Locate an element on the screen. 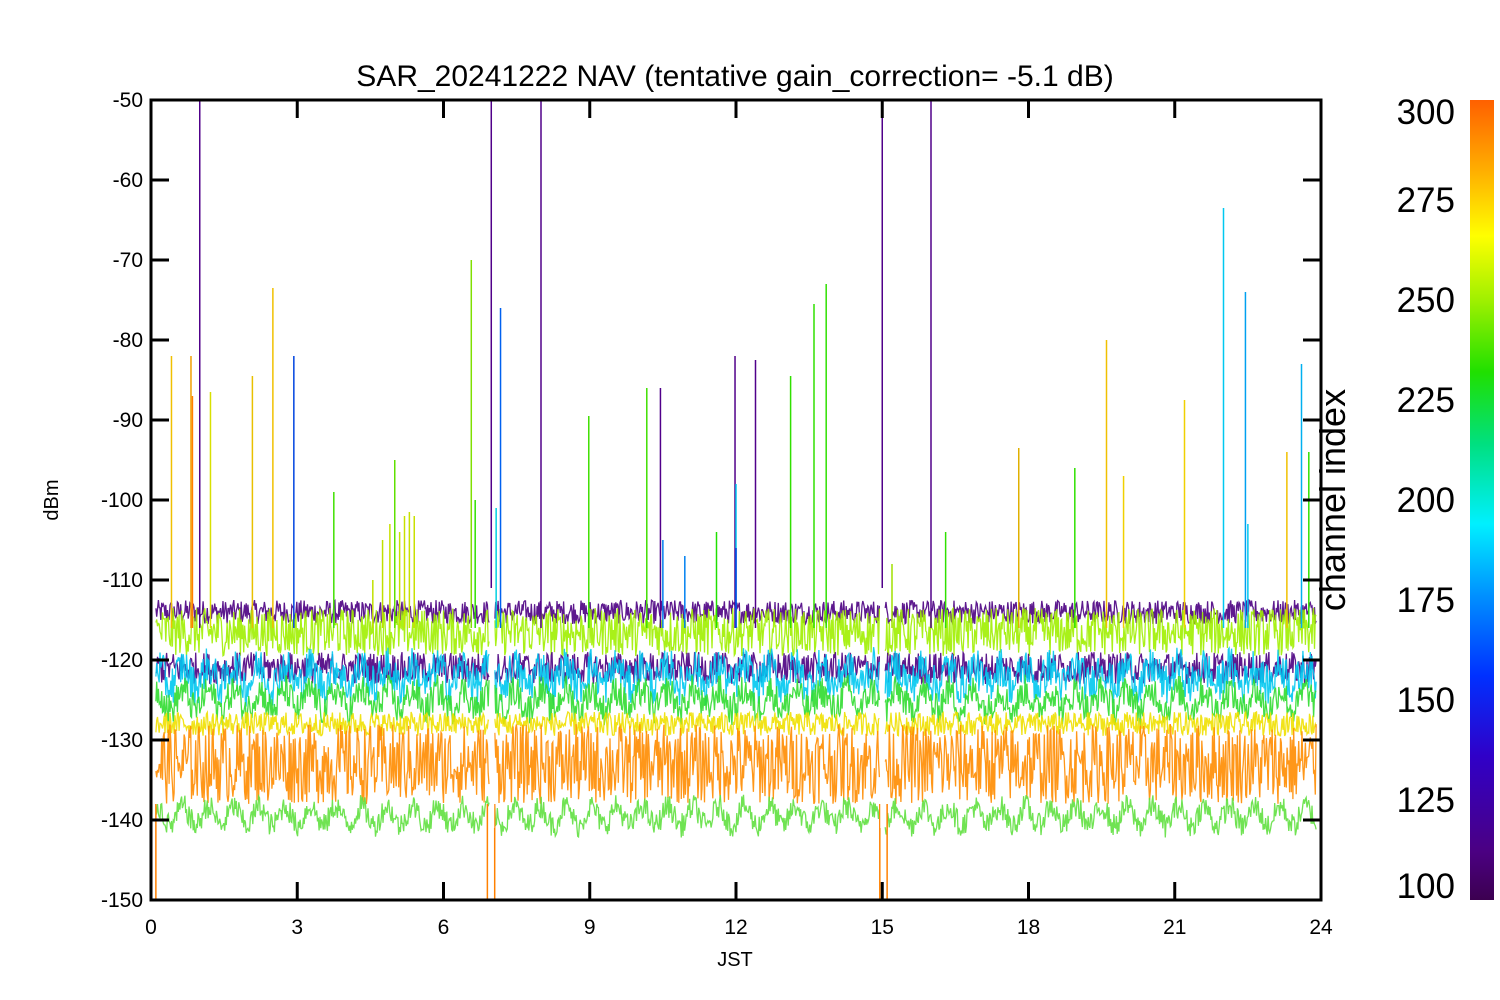 The width and height of the screenshot is (1500, 1000). colorbar-tick-label: 225 is located at coordinates (1426, 400).